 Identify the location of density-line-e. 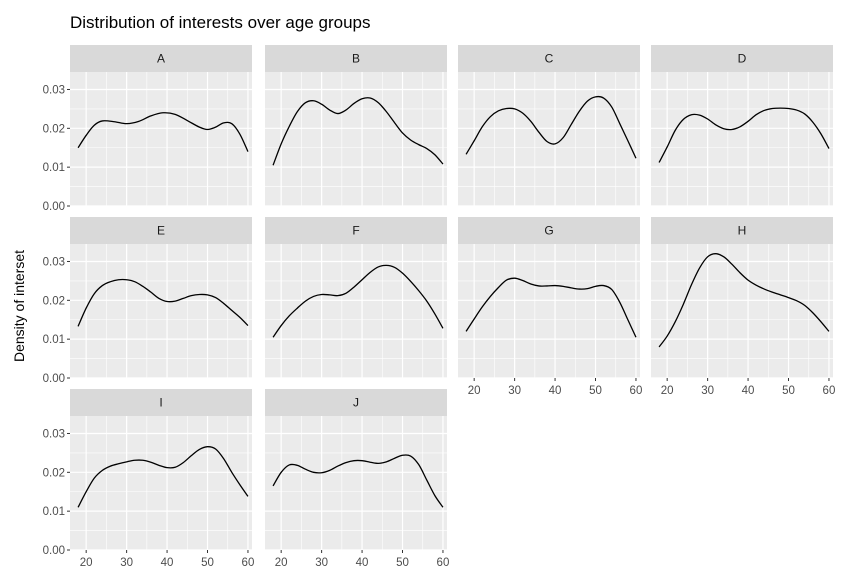
(163, 302).